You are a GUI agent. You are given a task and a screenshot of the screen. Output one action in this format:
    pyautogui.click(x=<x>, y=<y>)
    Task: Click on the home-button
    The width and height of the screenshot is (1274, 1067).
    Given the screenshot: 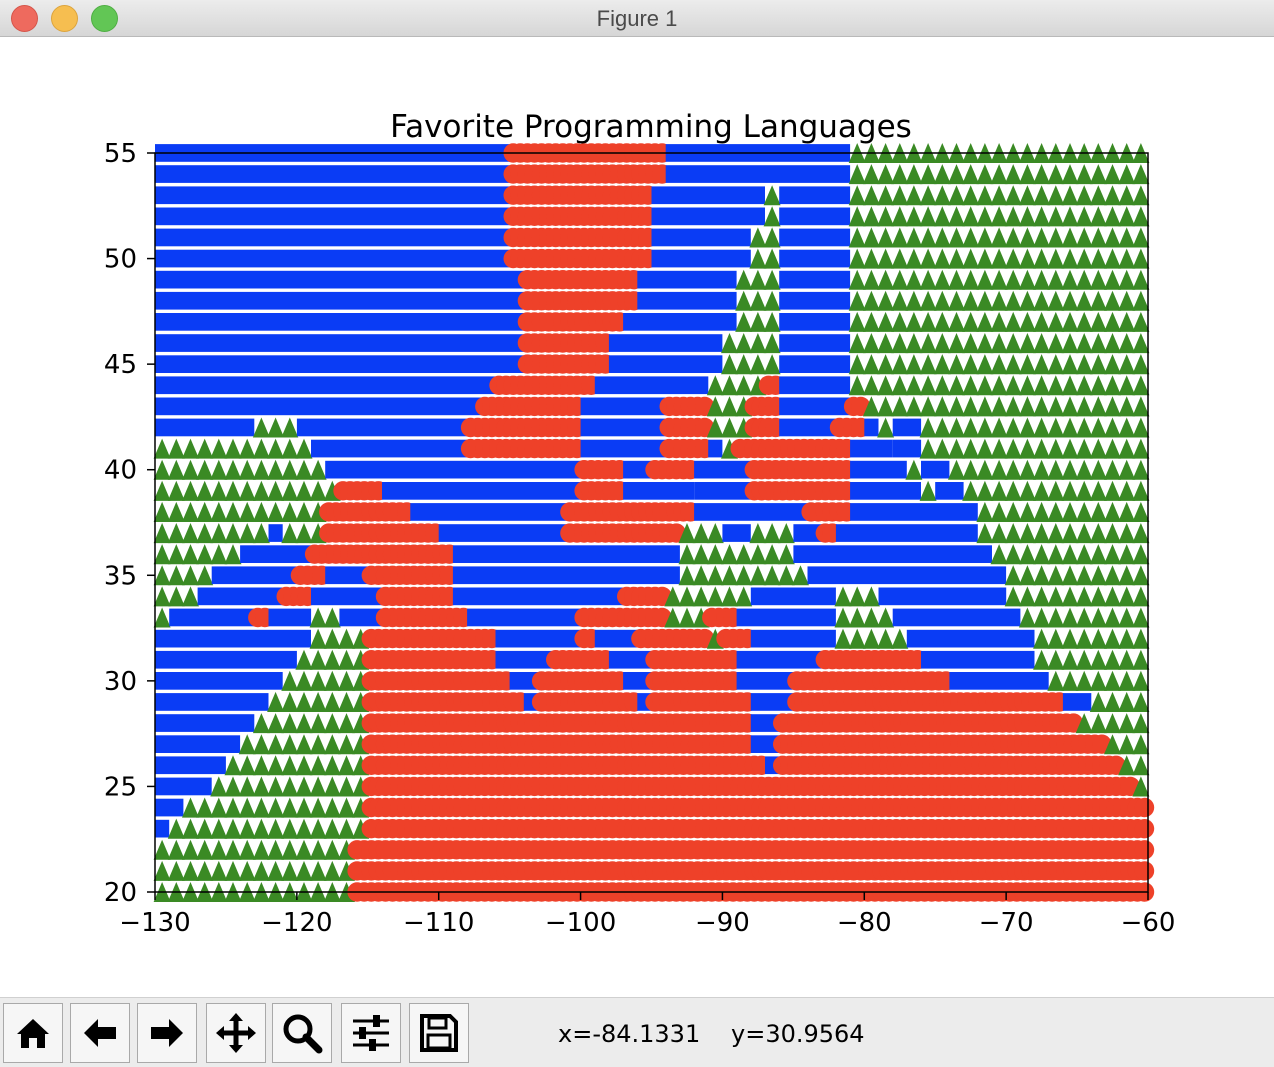 What is the action you would take?
    pyautogui.click(x=33, y=1033)
    